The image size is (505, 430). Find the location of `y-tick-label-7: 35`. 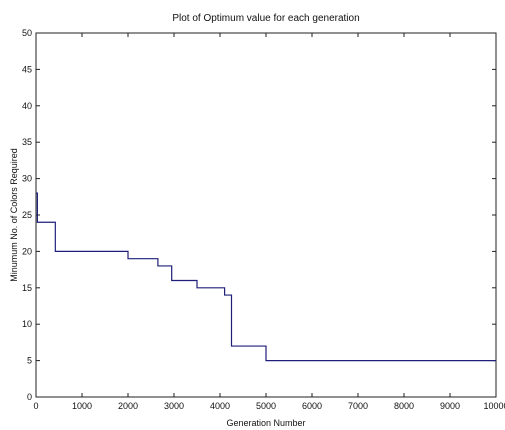

y-tick-label-7: 35 is located at coordinates (27, 142).